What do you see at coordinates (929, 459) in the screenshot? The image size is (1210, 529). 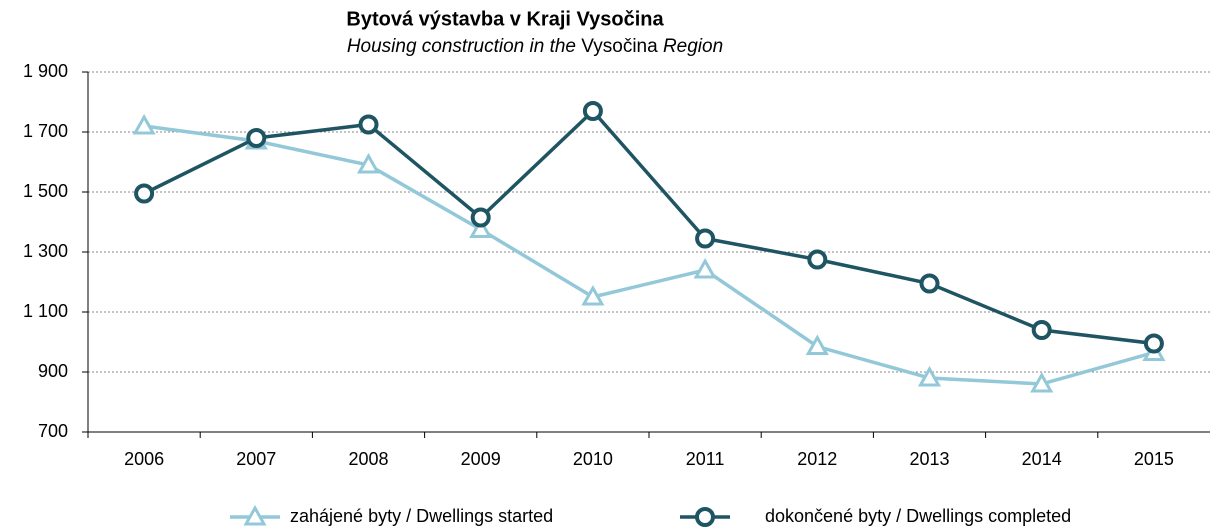 I see `x-tick-label: 2013` at bounding box center [929, 459].